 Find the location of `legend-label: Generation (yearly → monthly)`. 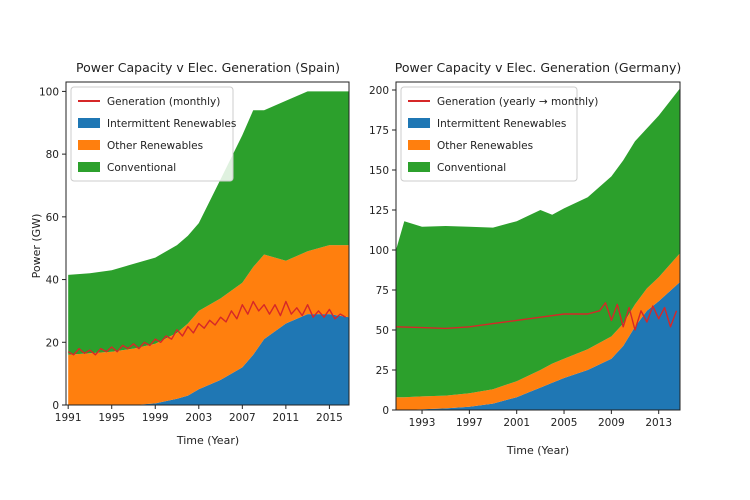

legend-label: Generation (yearly → monthly) is located at coordinates (517, 102).